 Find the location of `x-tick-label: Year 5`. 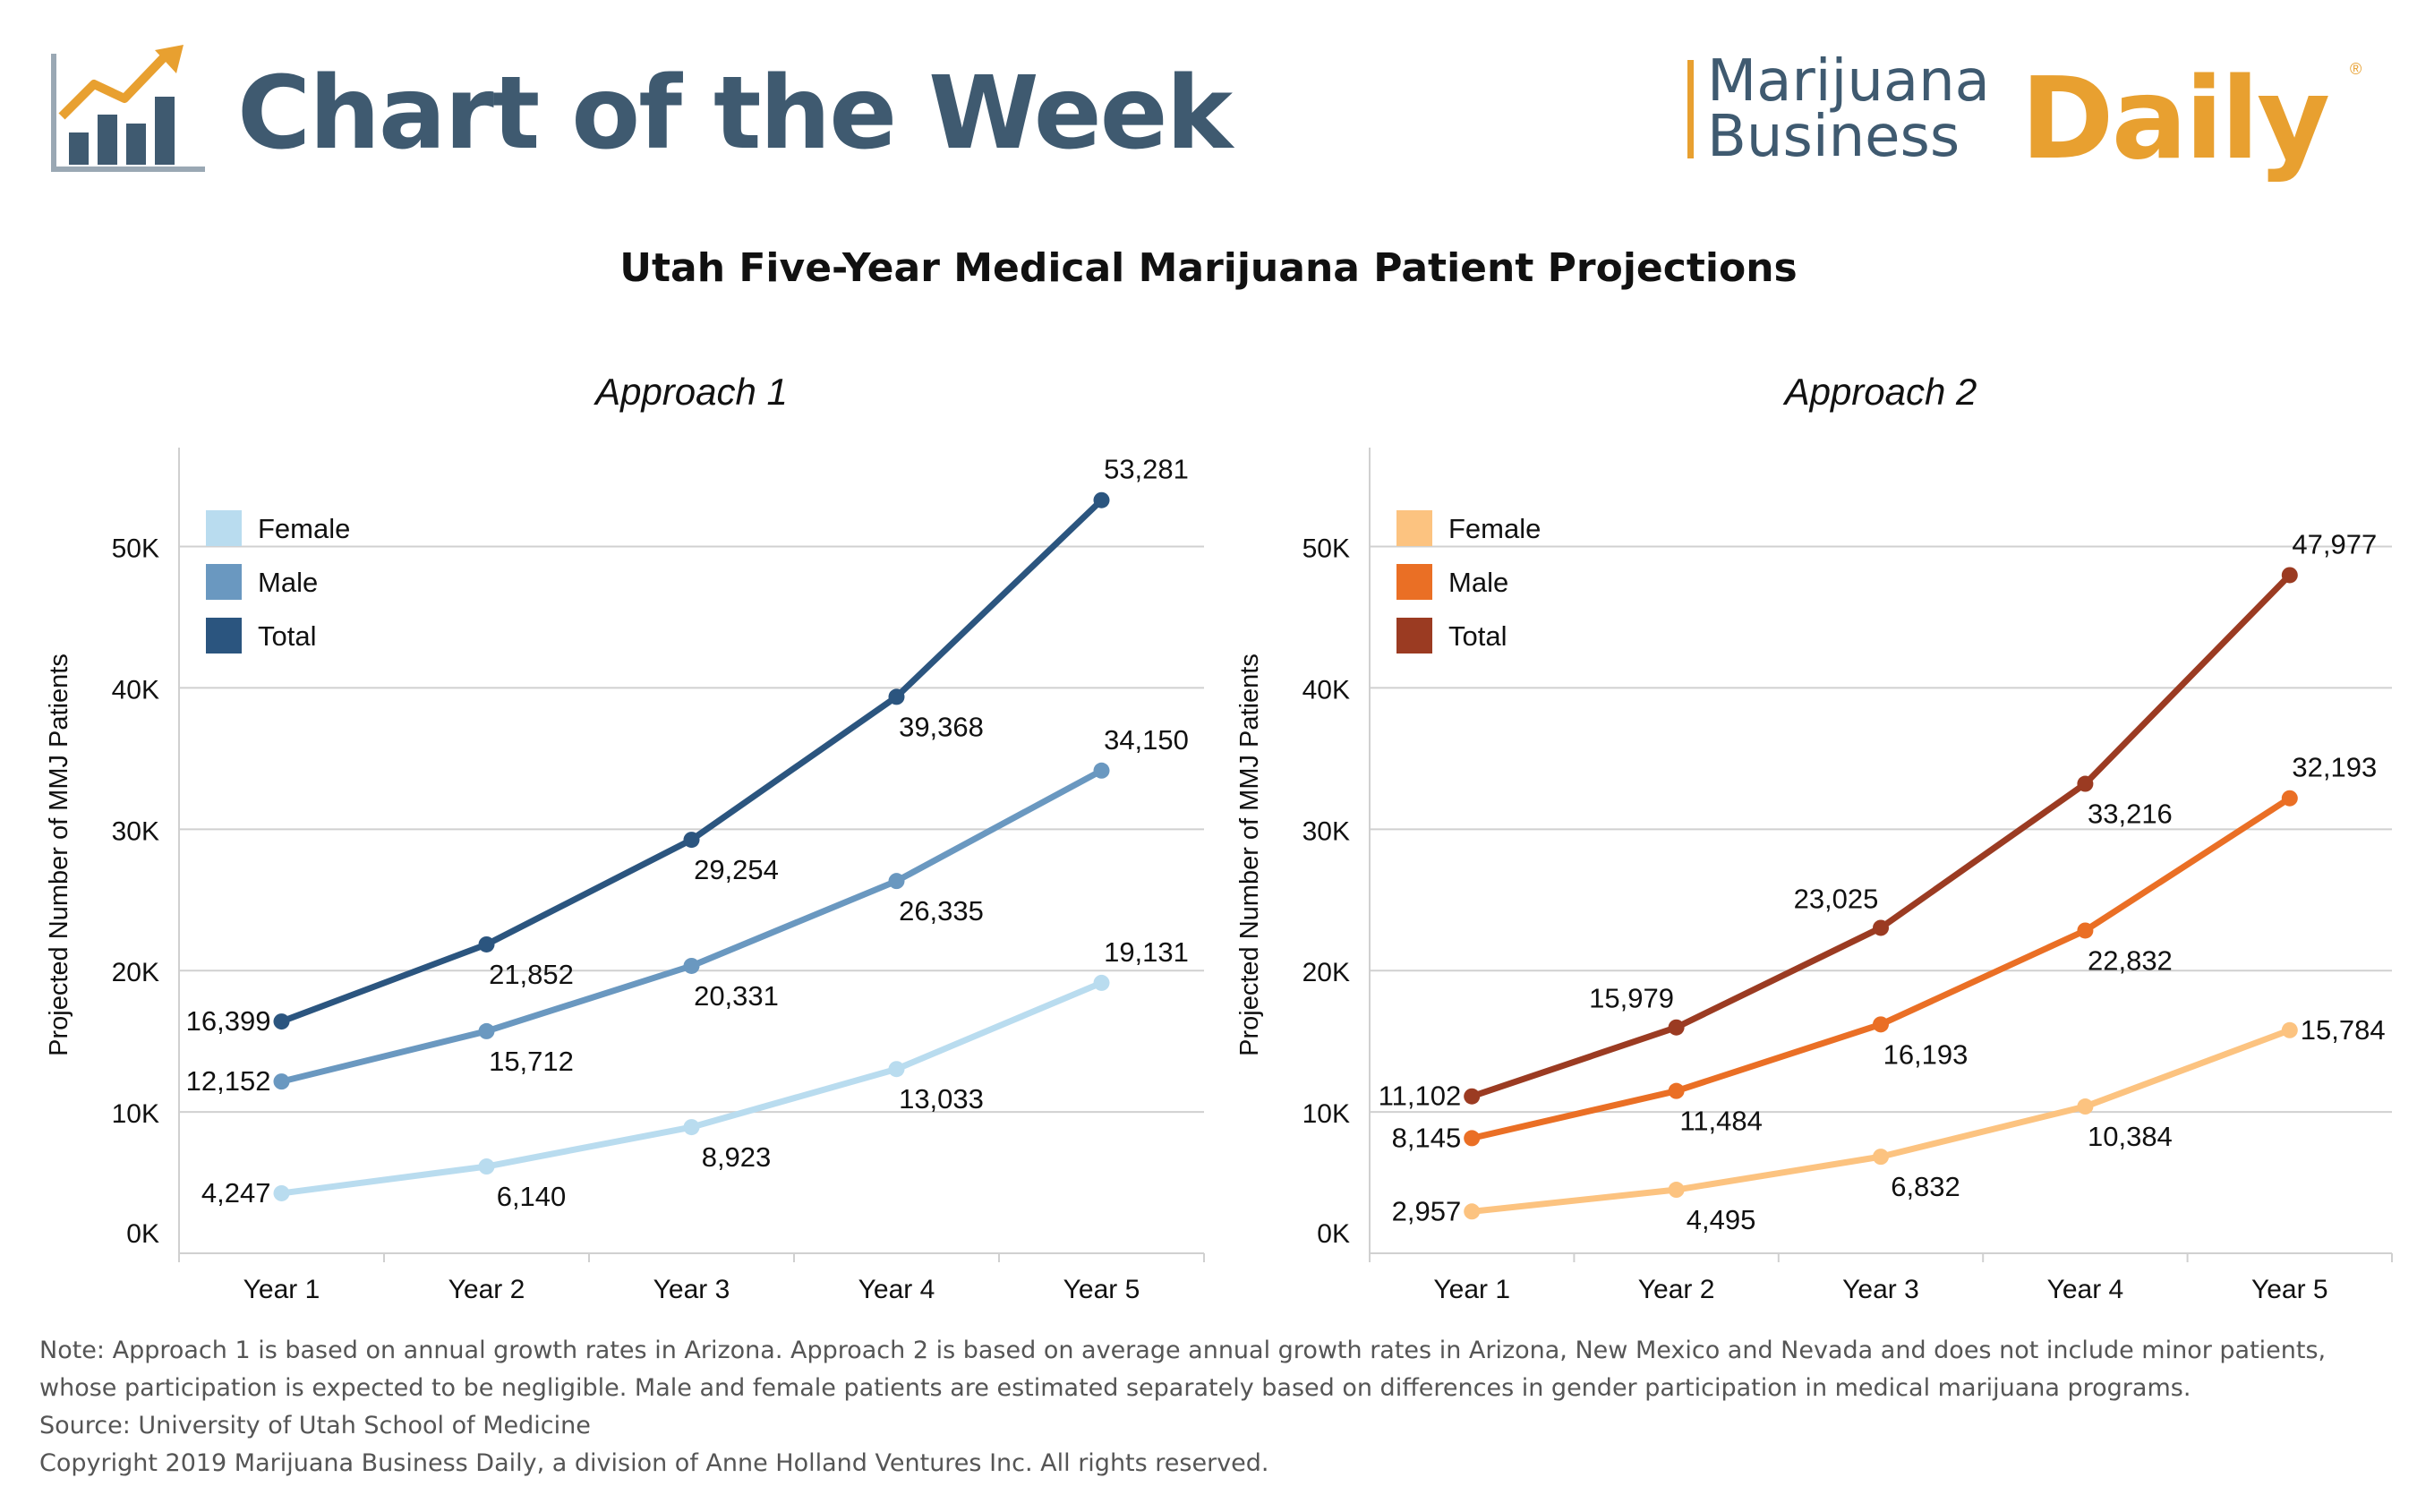

x-tick-label: Year 5 is located at coordinates (1101, 1289).